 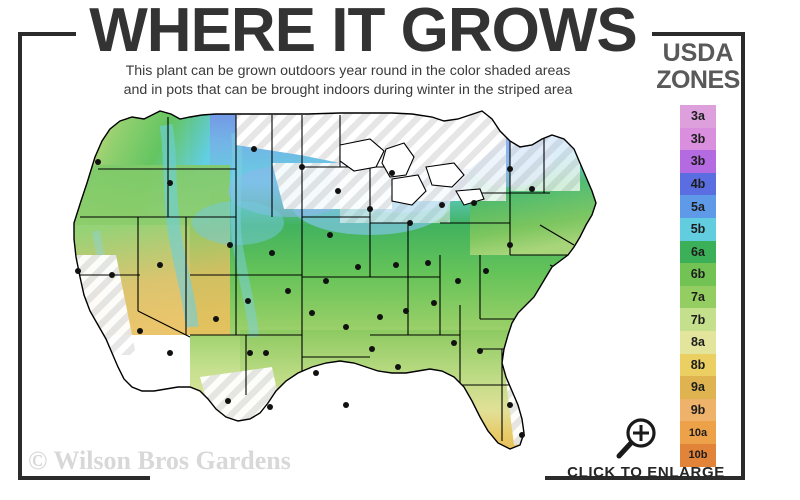 What do you see at coordinates (363, 32) in the screenshot?
I see `page-title: WHERE IT GROWS` at bounding box center [363, 32].